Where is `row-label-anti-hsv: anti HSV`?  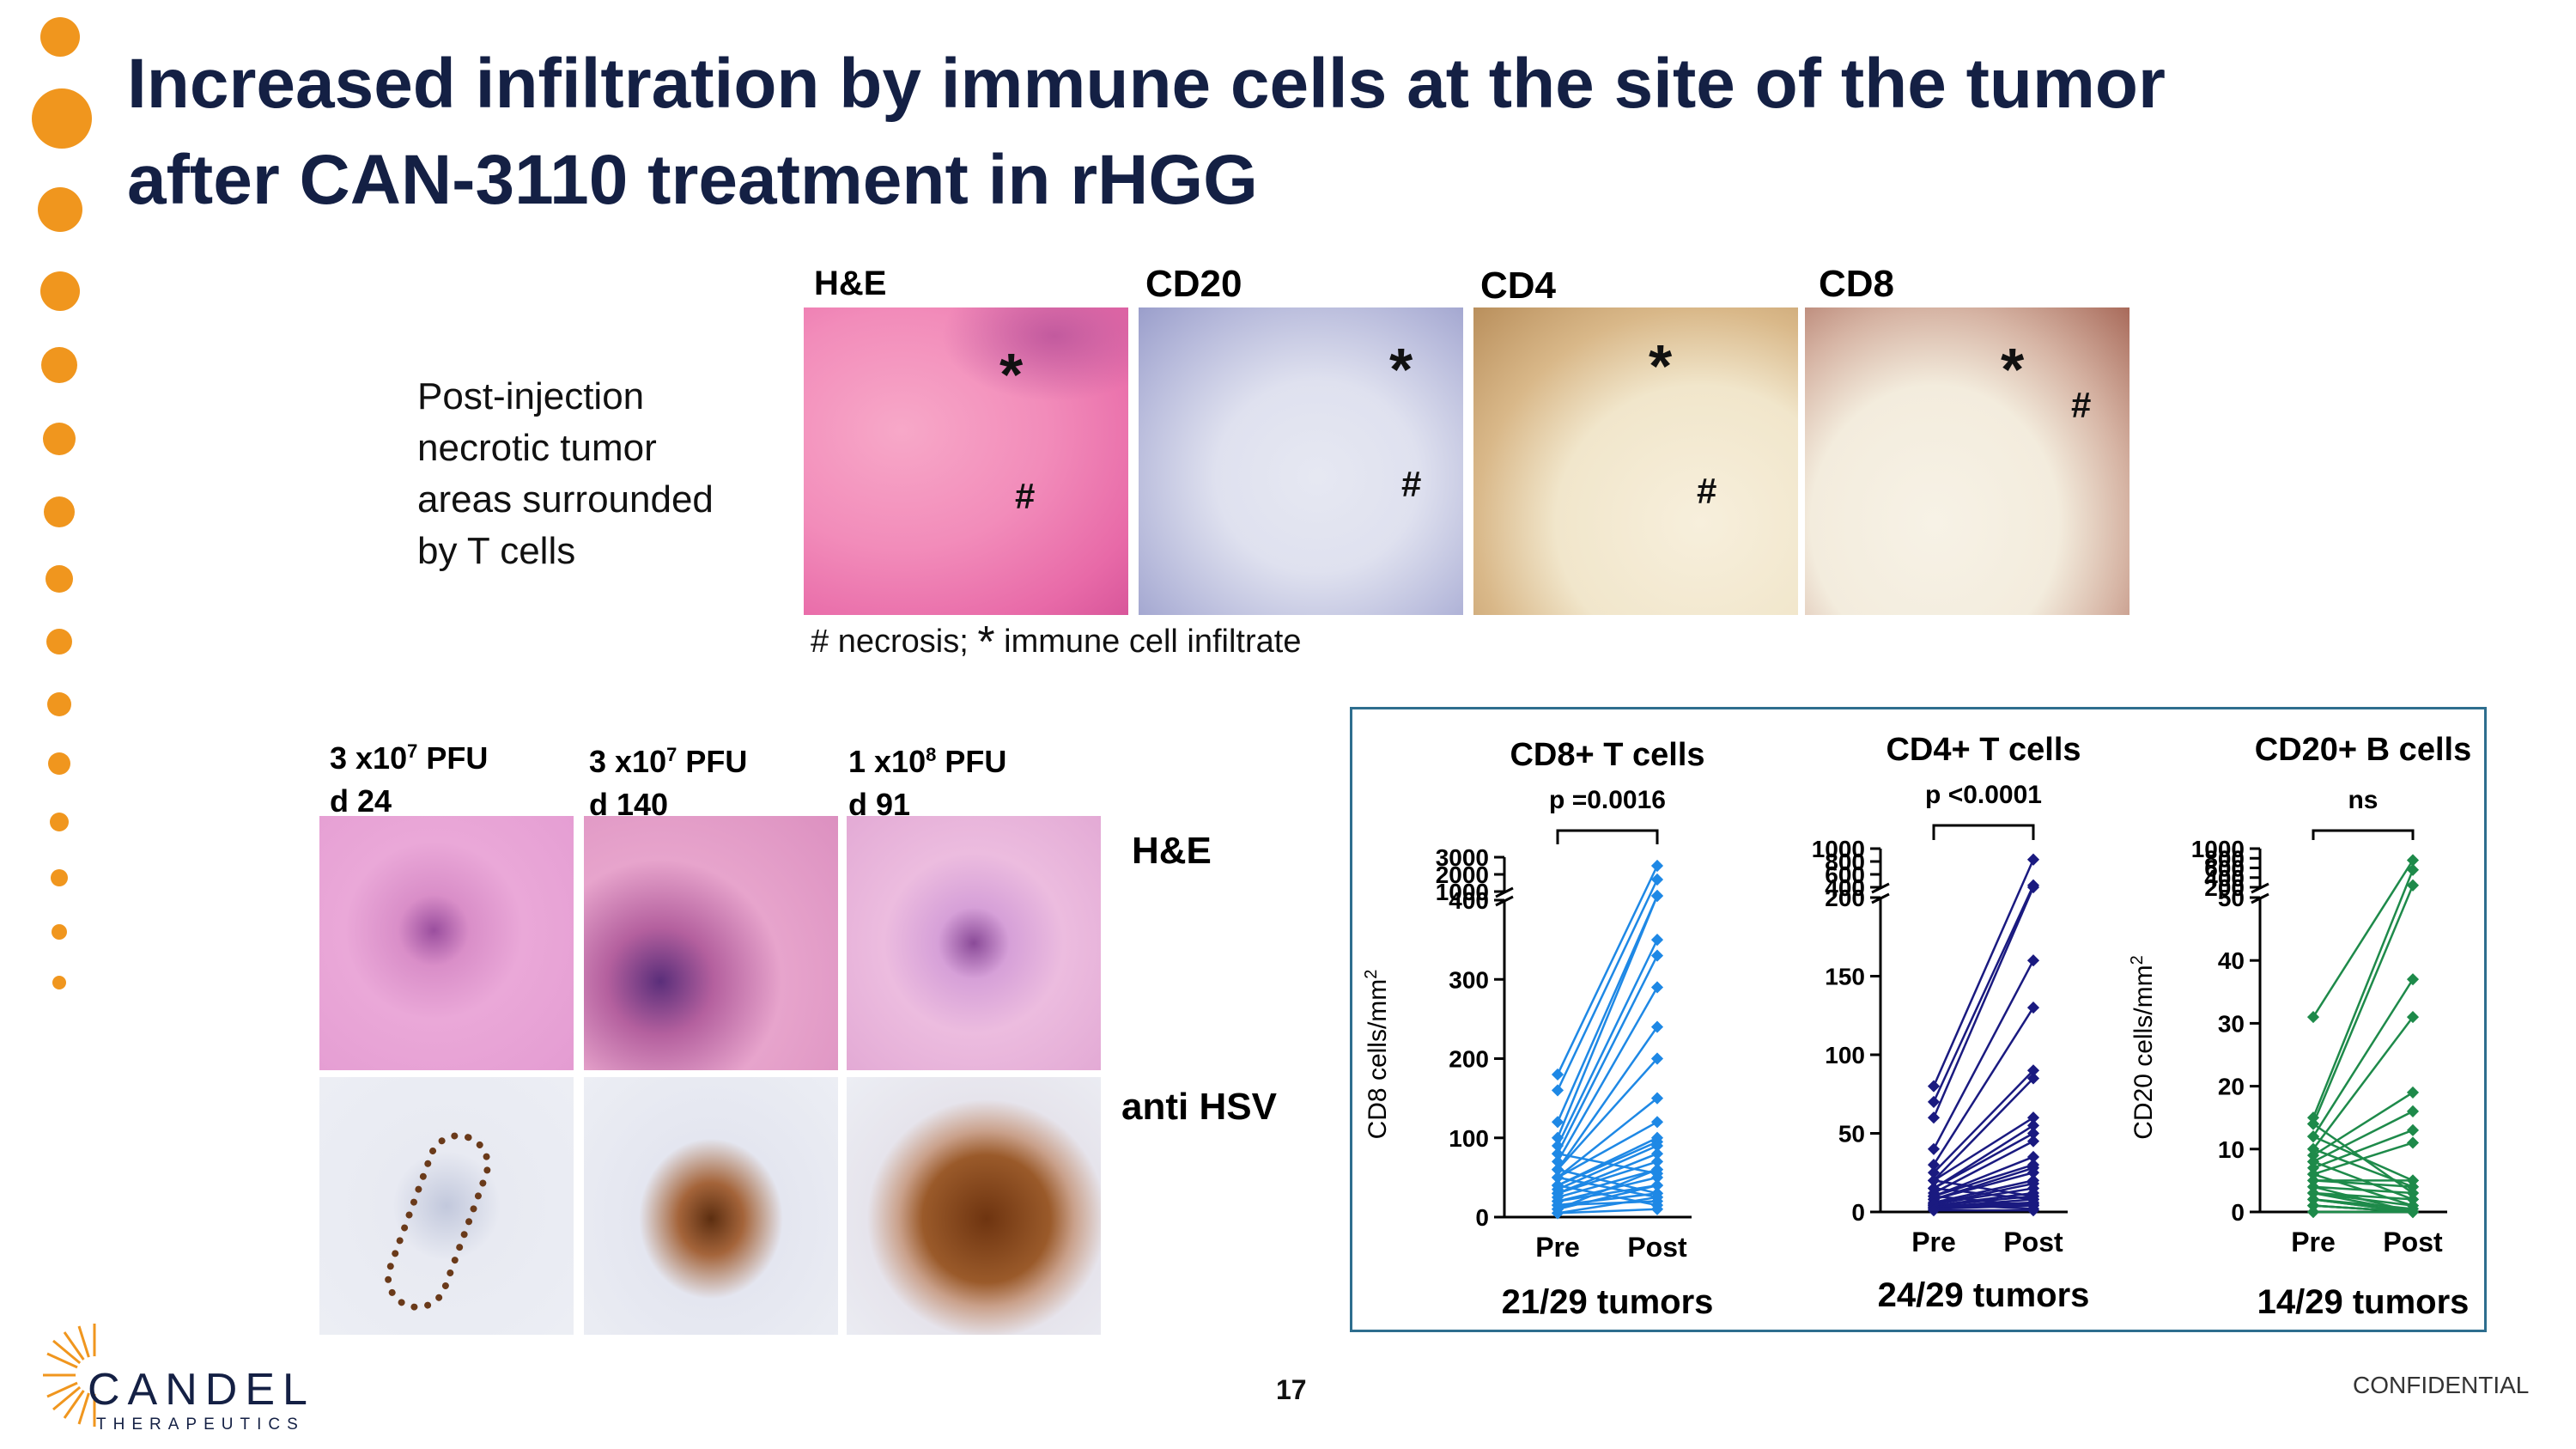 row-label-anti-hsv: anti HSV is located at coordinates (1199, 1107).